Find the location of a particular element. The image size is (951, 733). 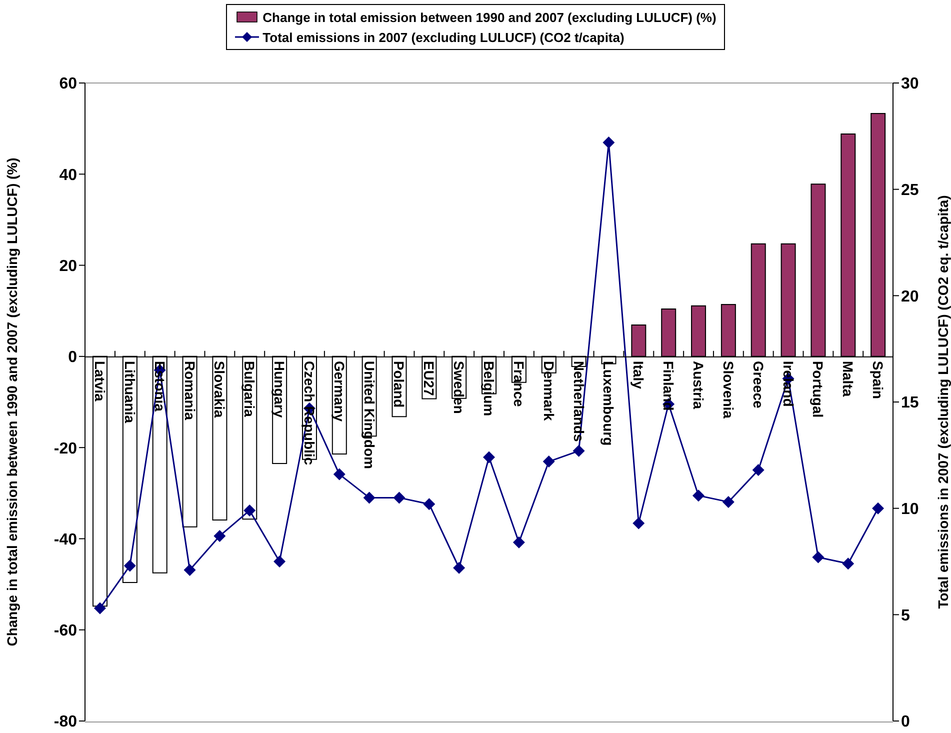

x-tick-label: Hungary is located at coordinates (280, 389).